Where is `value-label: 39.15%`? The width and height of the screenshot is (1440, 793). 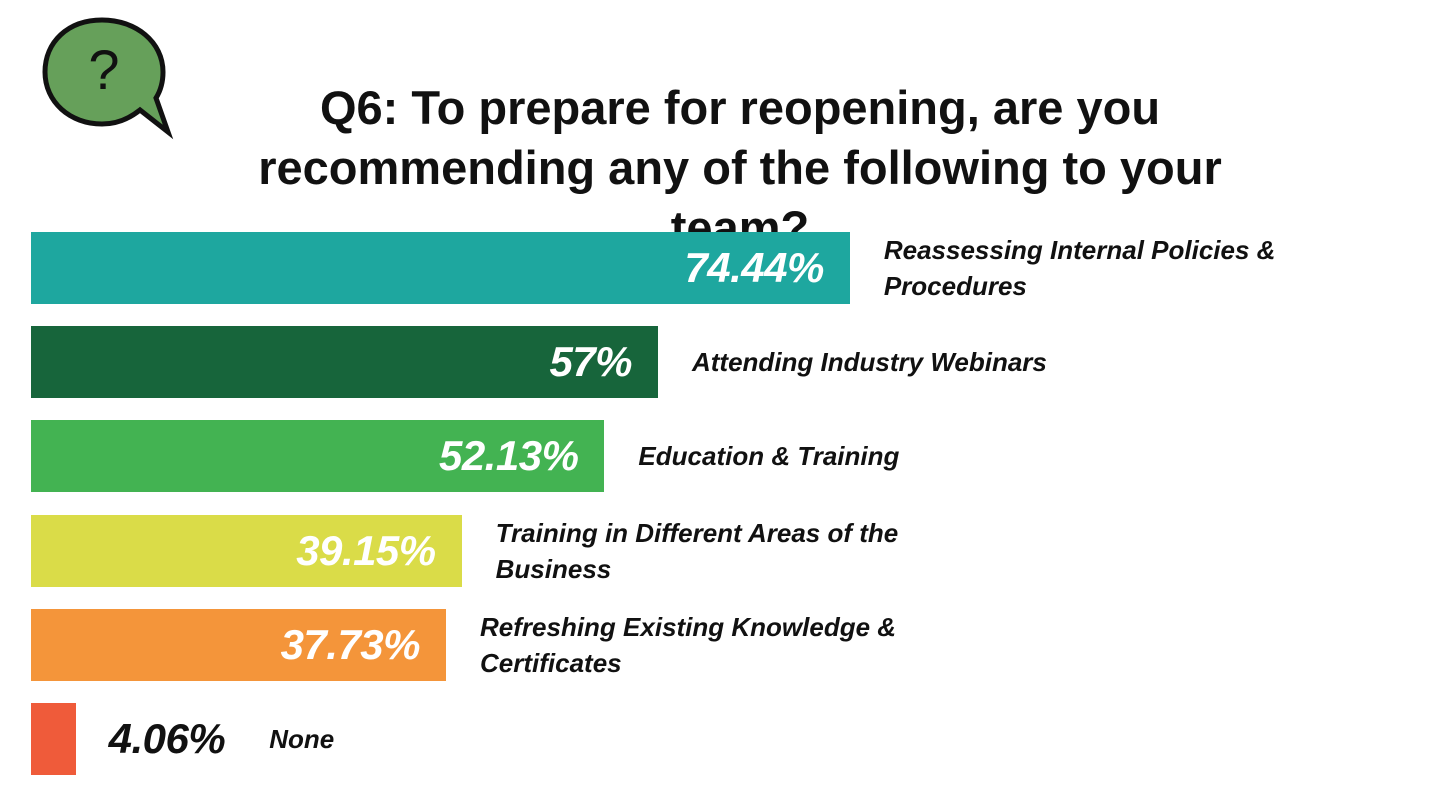 value-label: 39.15% is located at coordinates (366, 550).